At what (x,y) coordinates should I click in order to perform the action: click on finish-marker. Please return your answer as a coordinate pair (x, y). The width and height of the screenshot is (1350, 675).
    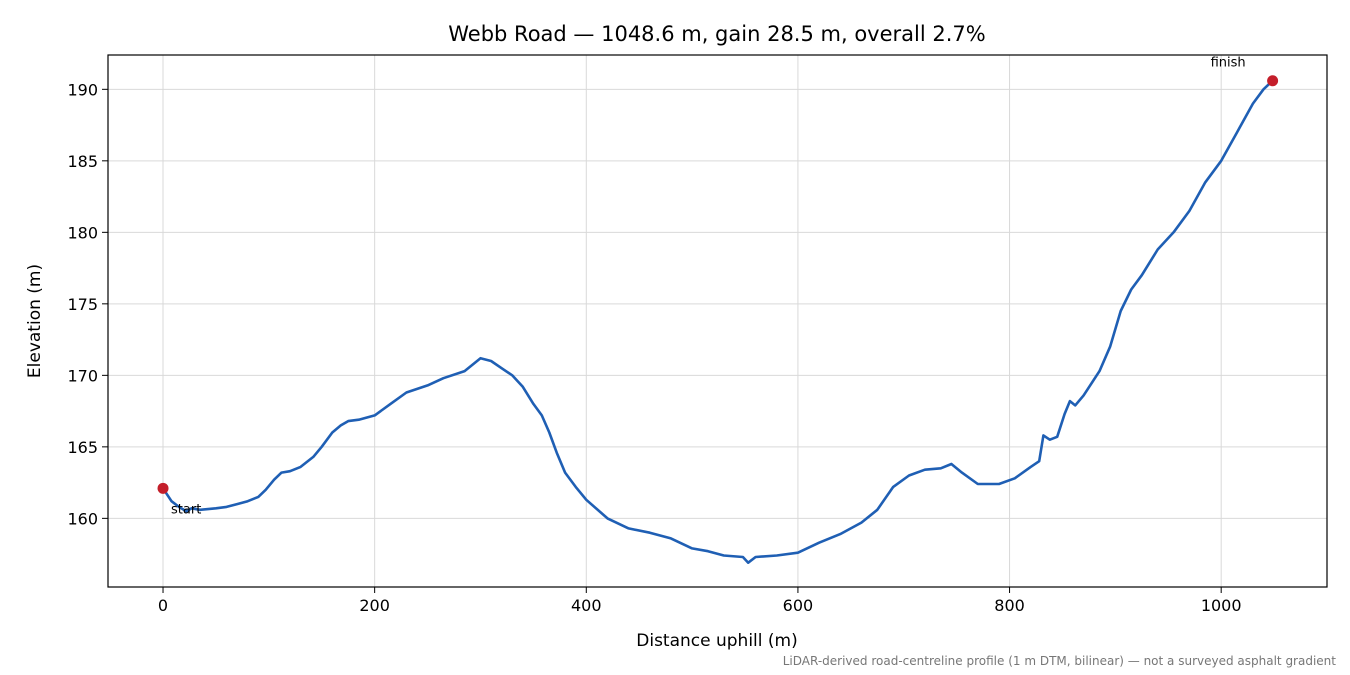
    Looking at the image, I should click on (1273, 81).